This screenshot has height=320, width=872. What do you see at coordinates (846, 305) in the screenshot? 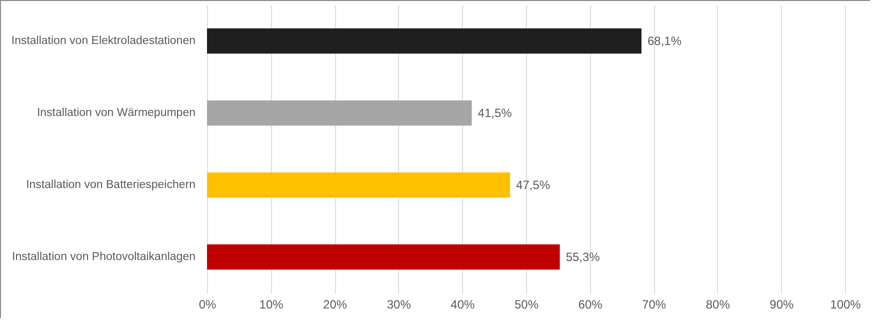
I see `x-tick-label: 100%` at bounding box center [846, 305].